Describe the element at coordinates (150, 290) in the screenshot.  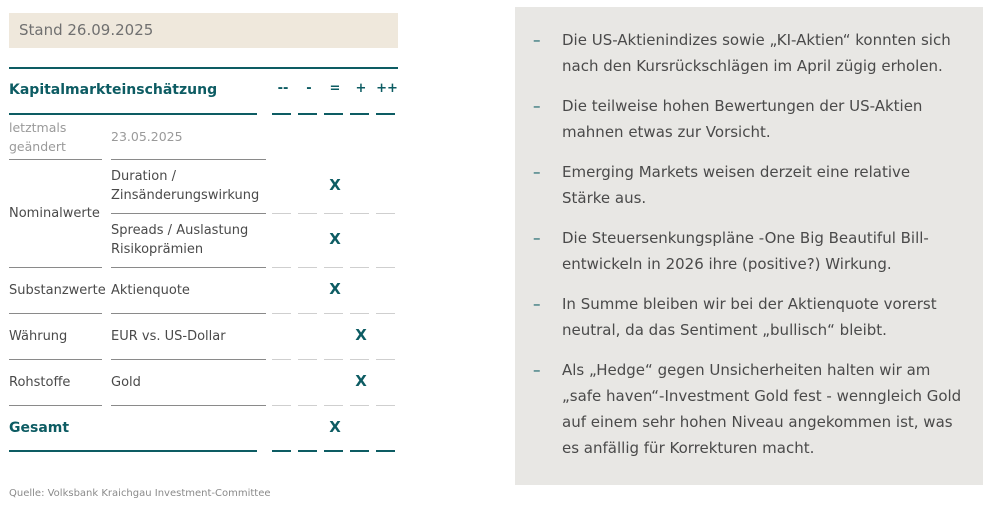
I see `item-aktienquote: Aktienquote` at that location.